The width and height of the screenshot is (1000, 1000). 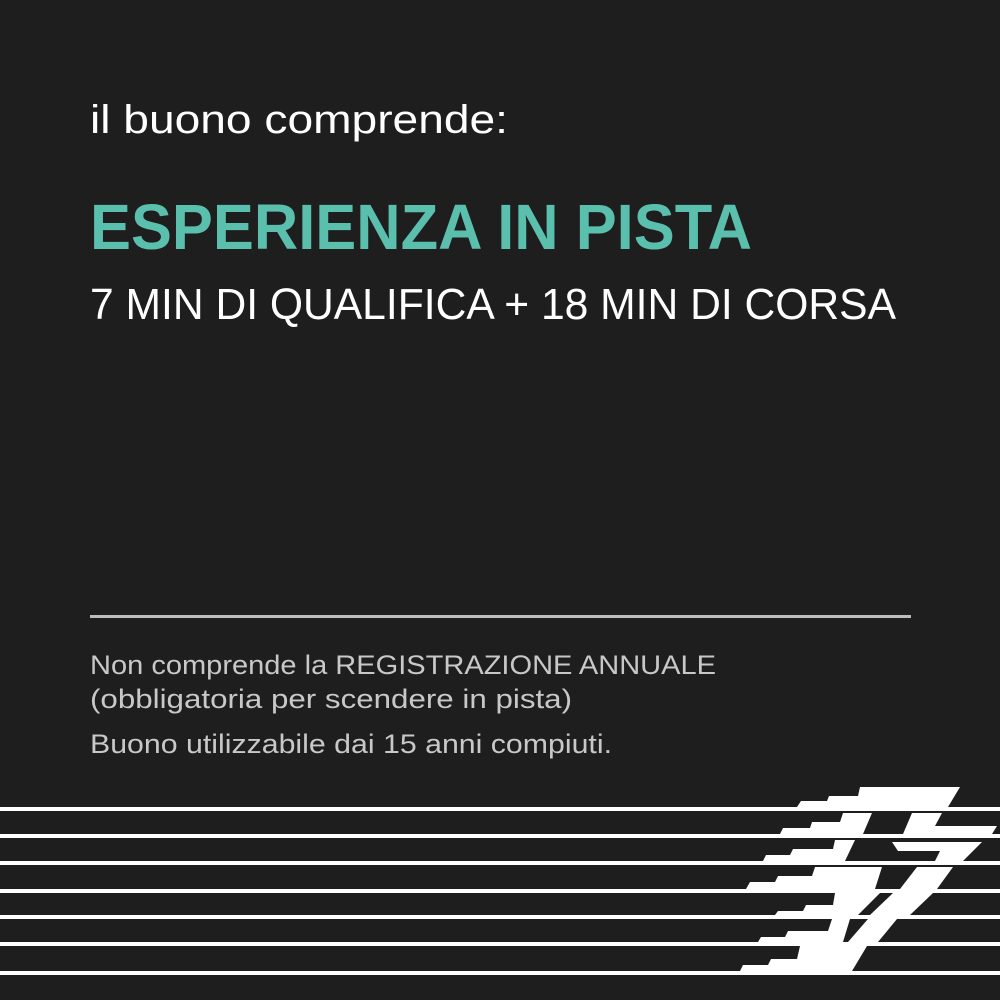 What do you see at coordinates (421, 227) in the screenshot?
I see `headline: ESPERIENZA IN PISTA` at bounding box center [421, 227].